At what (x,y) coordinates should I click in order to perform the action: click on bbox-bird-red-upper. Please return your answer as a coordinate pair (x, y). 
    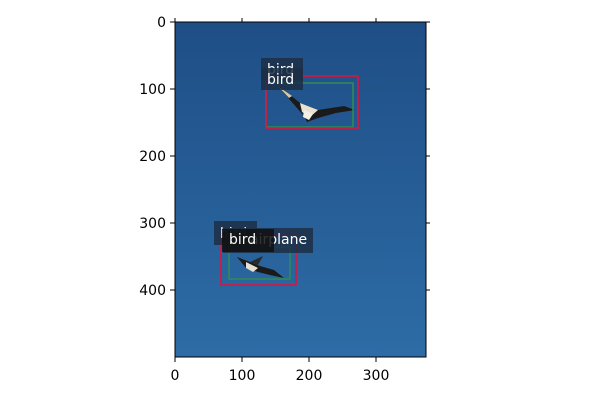
    Looking at the image, I should click on (312, 102).